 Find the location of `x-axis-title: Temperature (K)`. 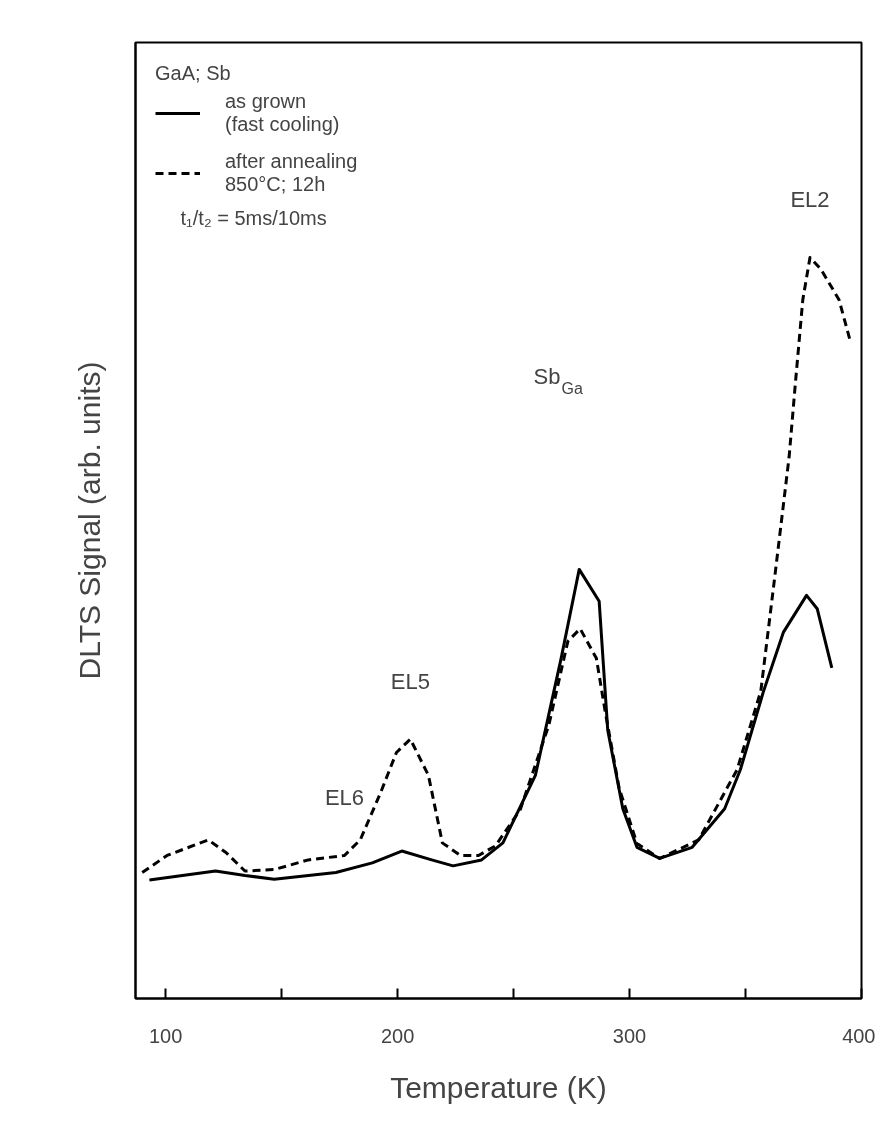

x-axis-title: Temperature (K) is located at coordinates (498, 1087).